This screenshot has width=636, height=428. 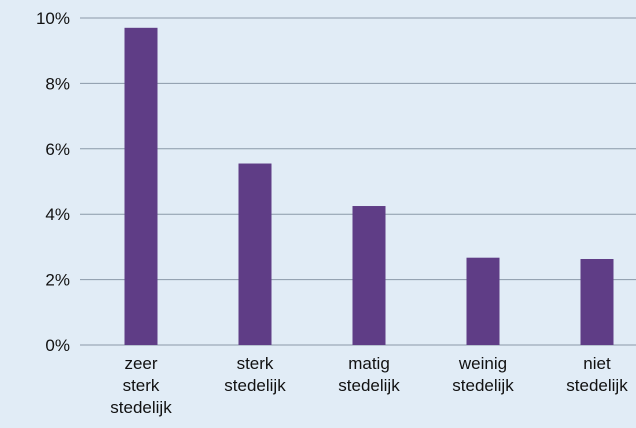 I want to click on x-category-label: weinig, so click(x=482, y=363).